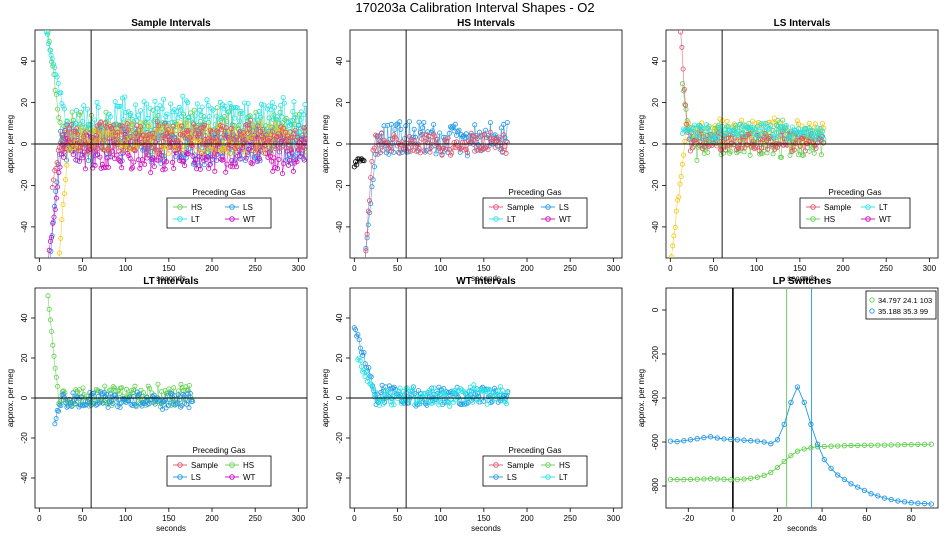 Image resolution: width=950 pixels, height=550 pixels. I want to click on series-Sample, so click(178, 153).